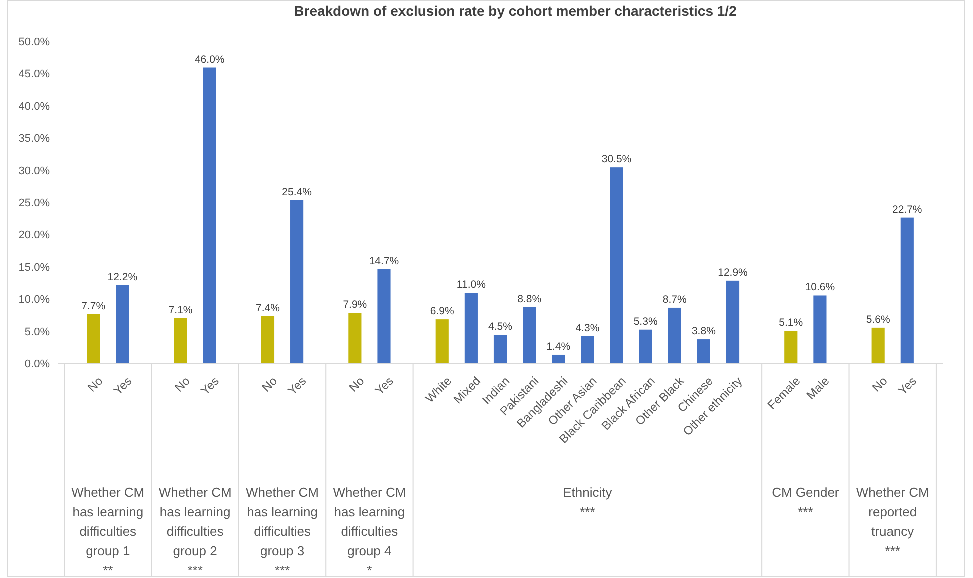 The width and height of the screenshot is (973, 578). I want to click on text: Whether CM has learning difficulties group 4 *, so click(369, 531).